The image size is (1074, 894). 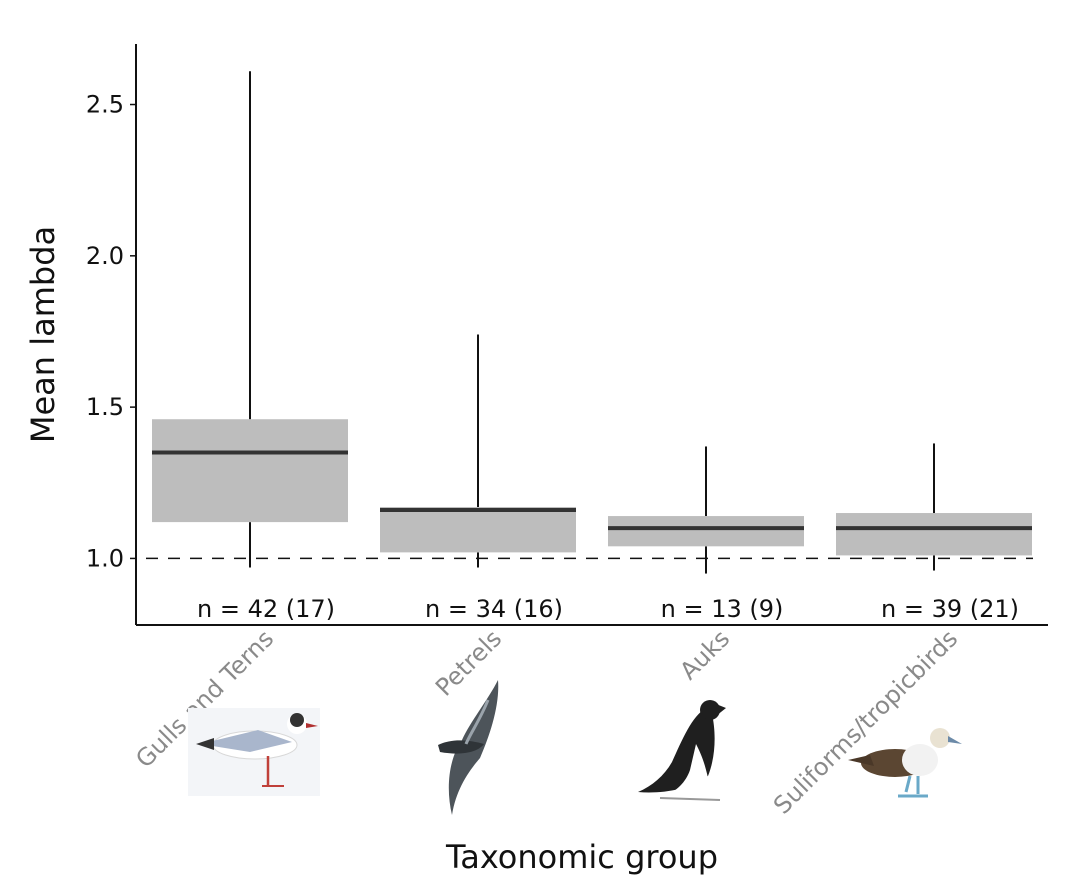 I want to click on sample-size-label: n = 13 (9), so click(x=722, y=609).